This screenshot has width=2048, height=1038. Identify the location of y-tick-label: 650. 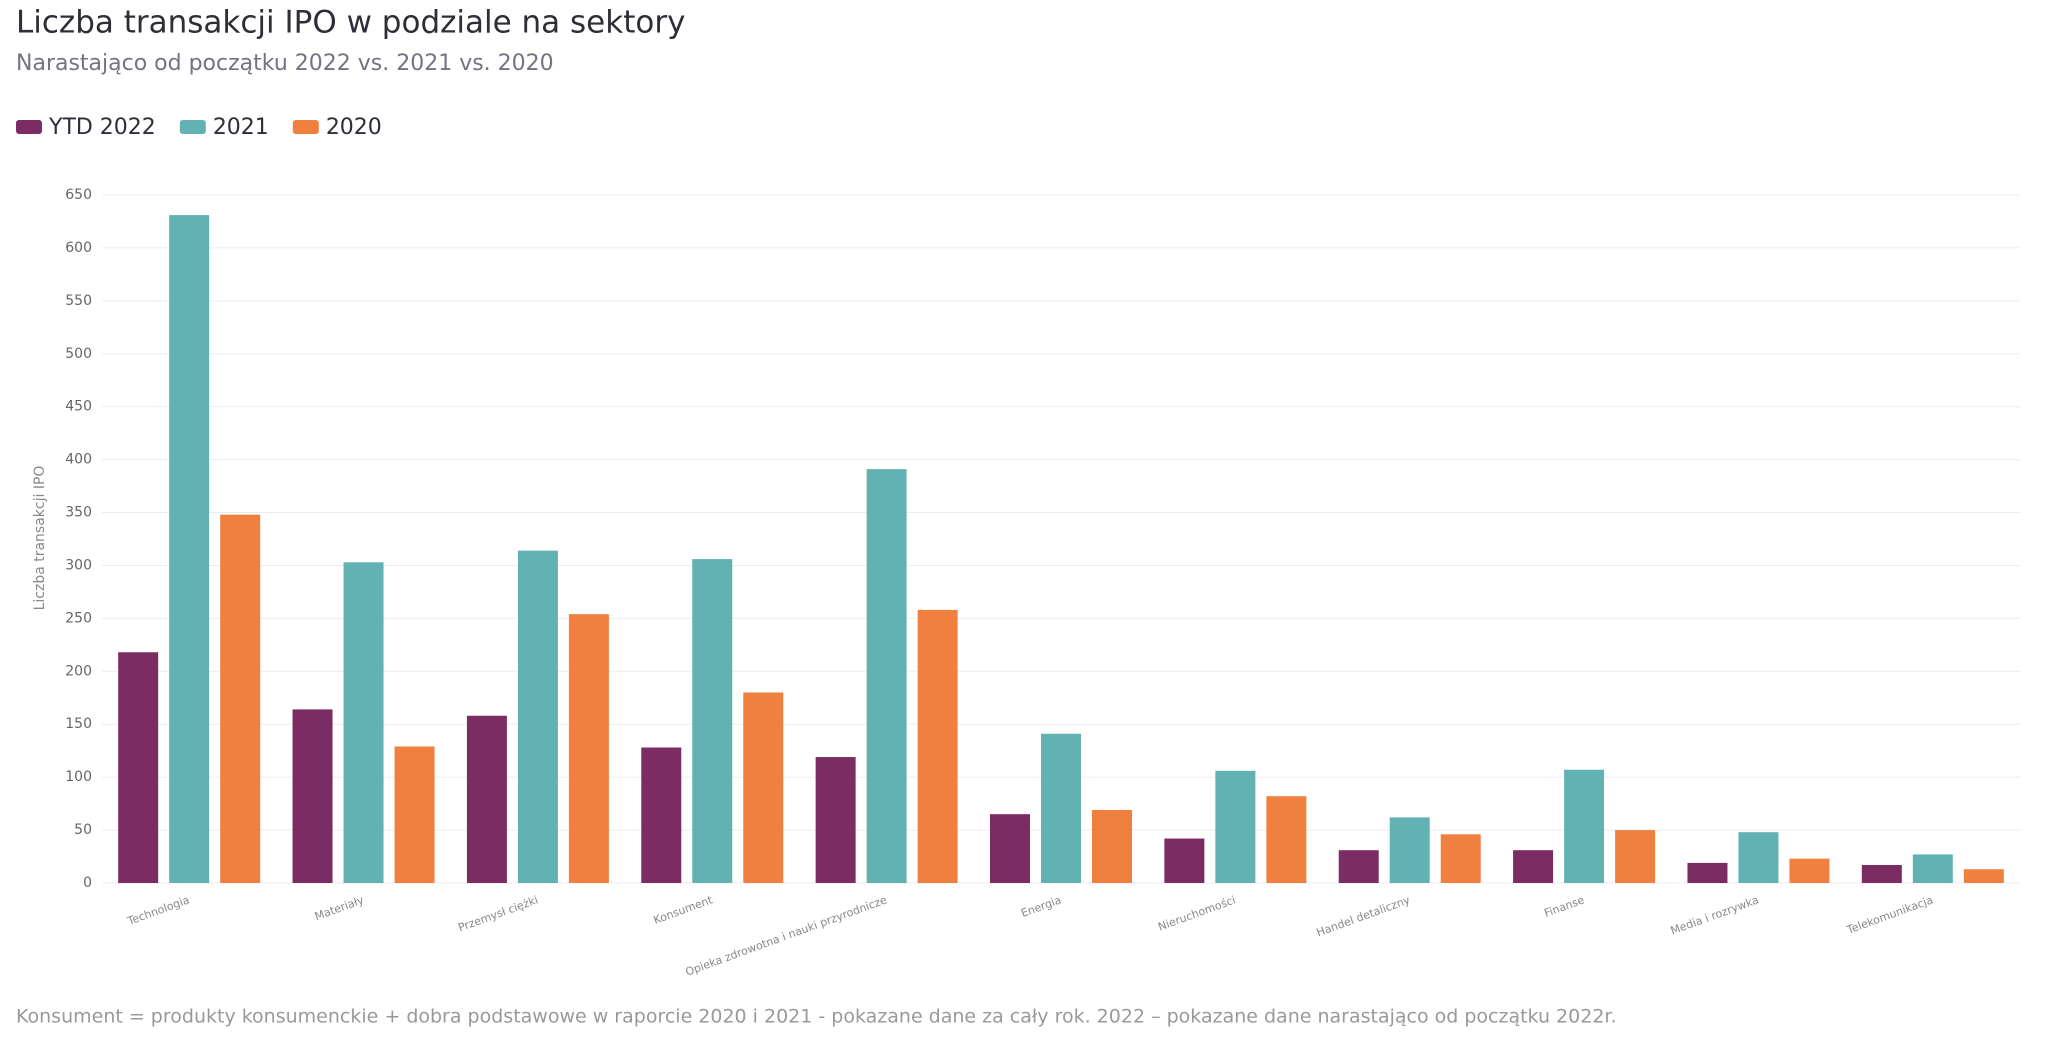
(78, 195).